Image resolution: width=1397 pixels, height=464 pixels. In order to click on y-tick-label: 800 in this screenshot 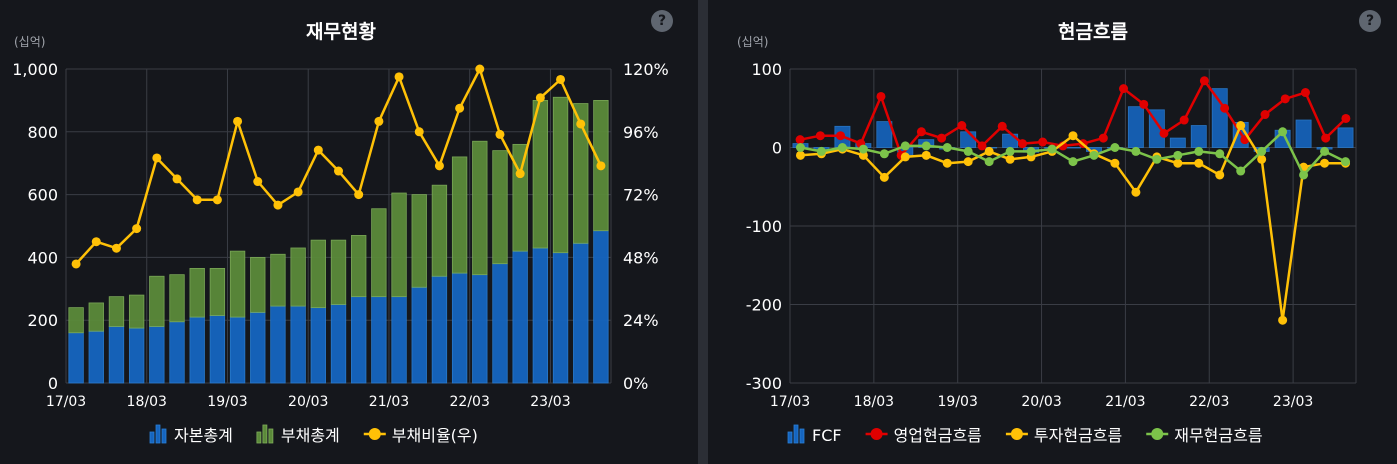, I will do `click(42, 132)`.